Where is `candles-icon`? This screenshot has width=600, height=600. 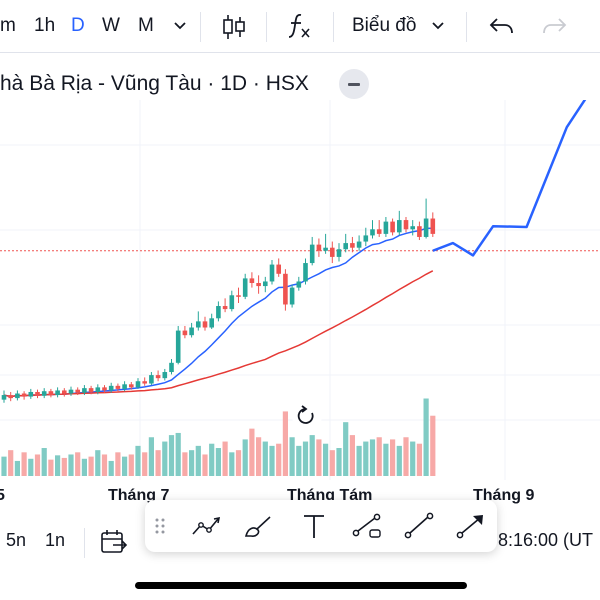 candles-icon is located at coordinates (234, 27).